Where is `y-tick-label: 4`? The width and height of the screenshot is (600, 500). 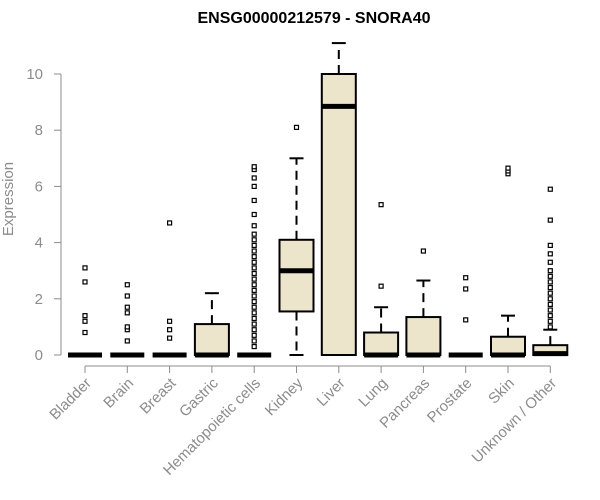
y-tick-label: 4 is located at coordinates (39, 243).